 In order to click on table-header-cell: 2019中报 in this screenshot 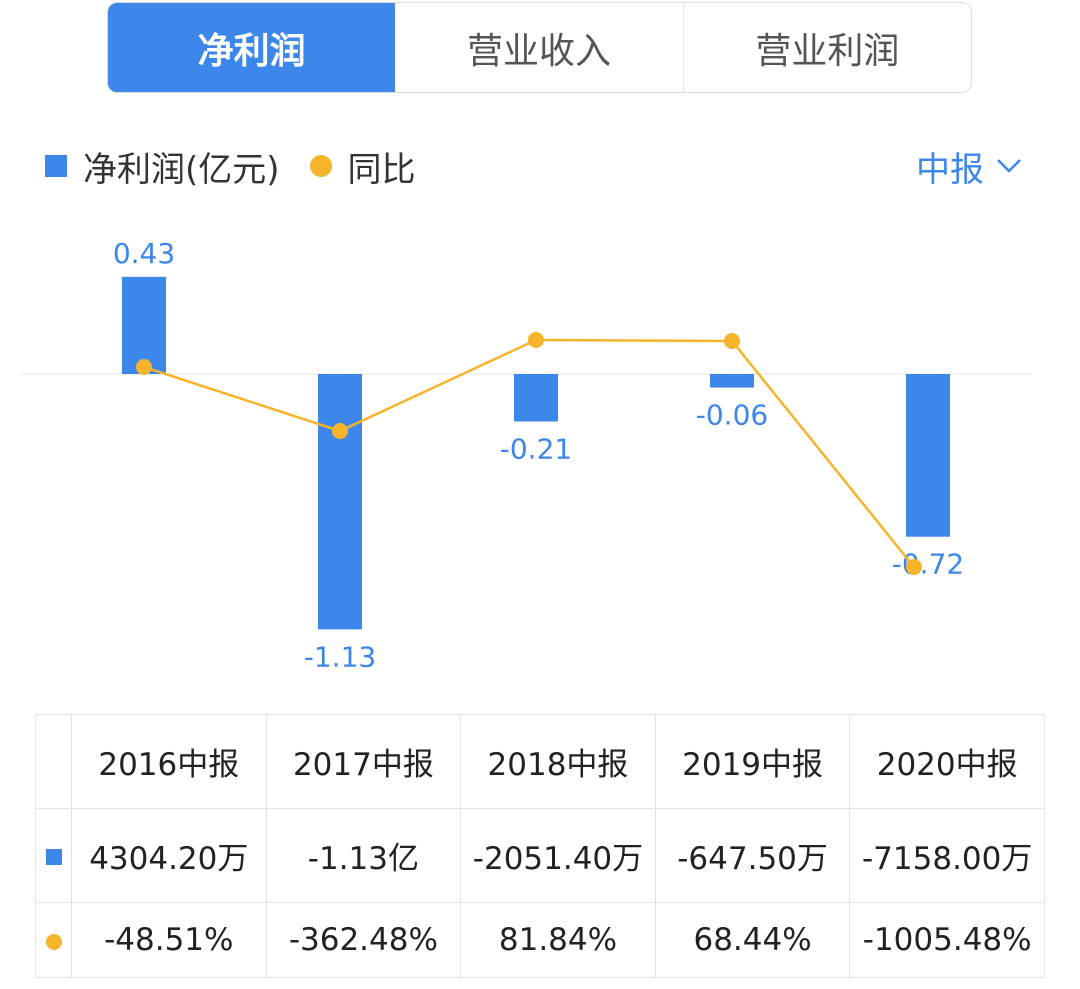, I will do `click(752, 761)`.